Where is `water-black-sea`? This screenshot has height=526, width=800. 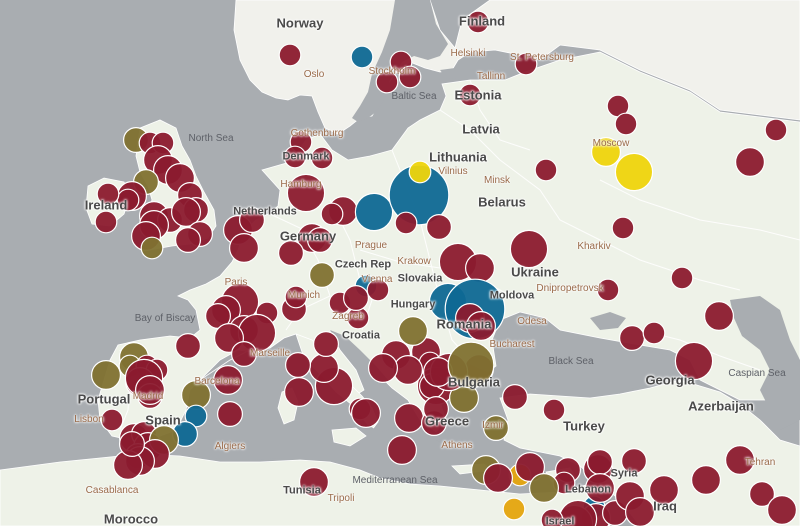 water-black-sea is located at coordinates (586, 358).